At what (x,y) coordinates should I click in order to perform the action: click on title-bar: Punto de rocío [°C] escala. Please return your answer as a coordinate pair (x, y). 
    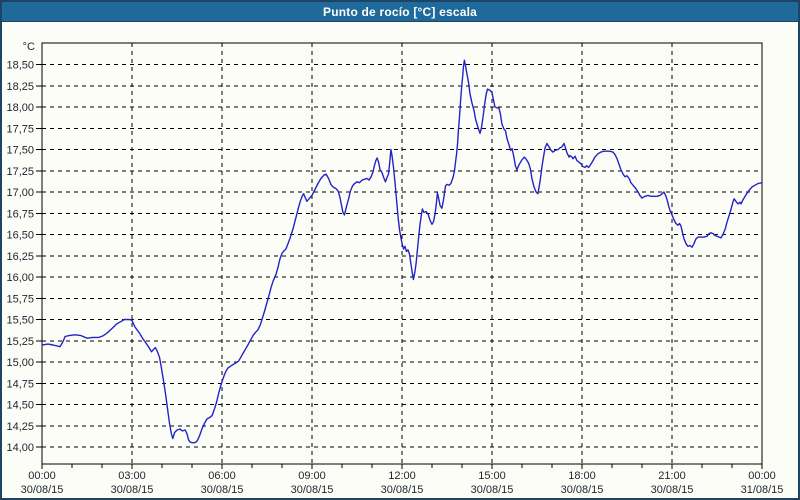
    Looking at the image, I should click on (400, 12).